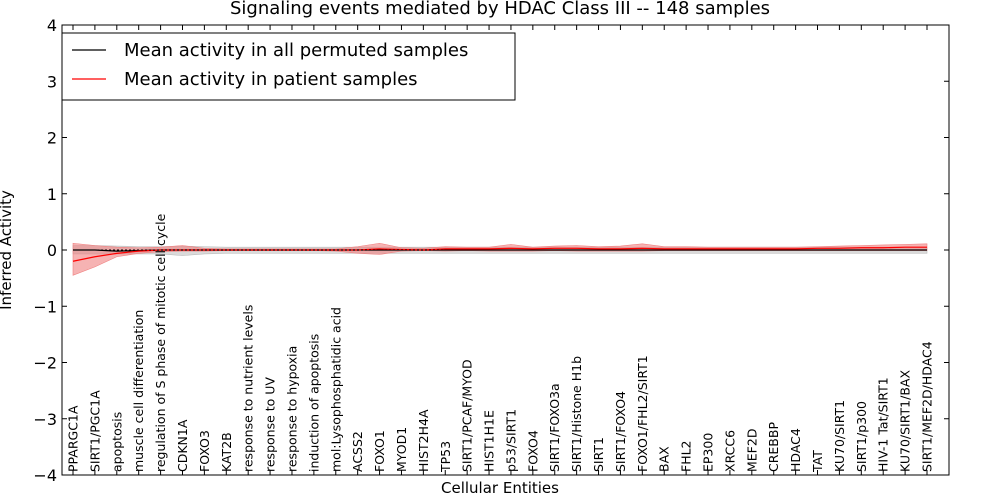  I want to click on x-tick-label: SIRT1/Histone H1b, so click(576, 414).